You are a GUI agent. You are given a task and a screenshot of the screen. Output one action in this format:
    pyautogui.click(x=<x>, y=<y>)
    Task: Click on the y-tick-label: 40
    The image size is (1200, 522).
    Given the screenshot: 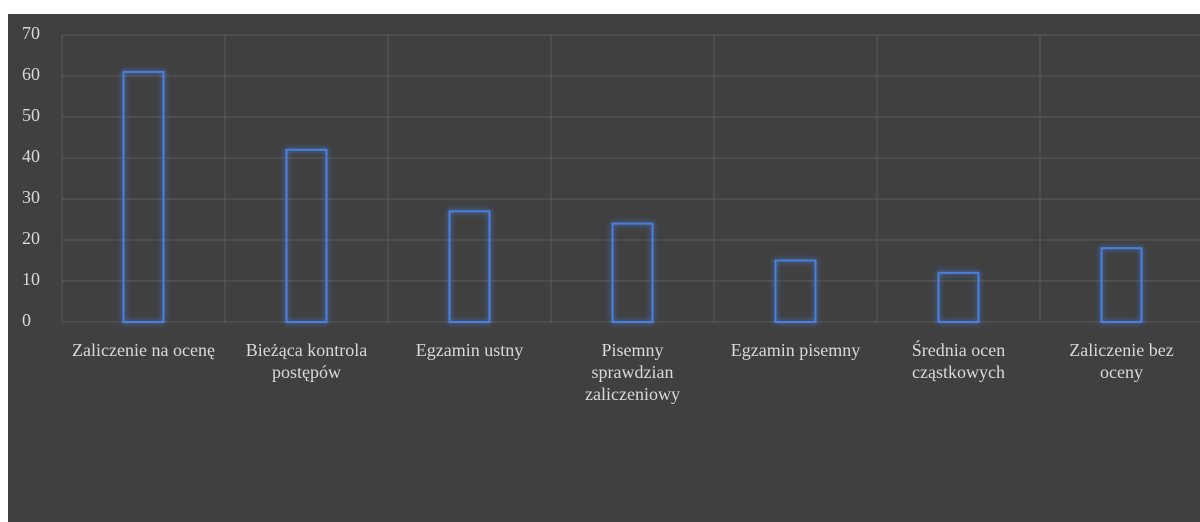 What is the action you would take?
    pyautogui.click(x=31, y=156)
    